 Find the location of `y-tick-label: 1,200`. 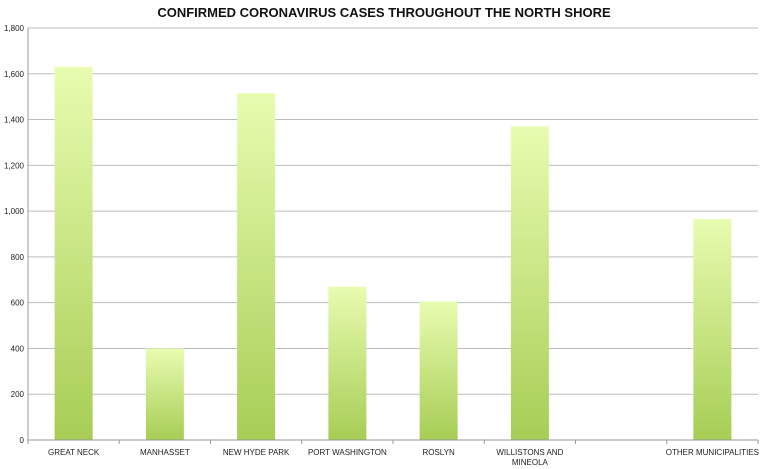

y-tick-label: 1,200 is located at coordinates (14, 165).